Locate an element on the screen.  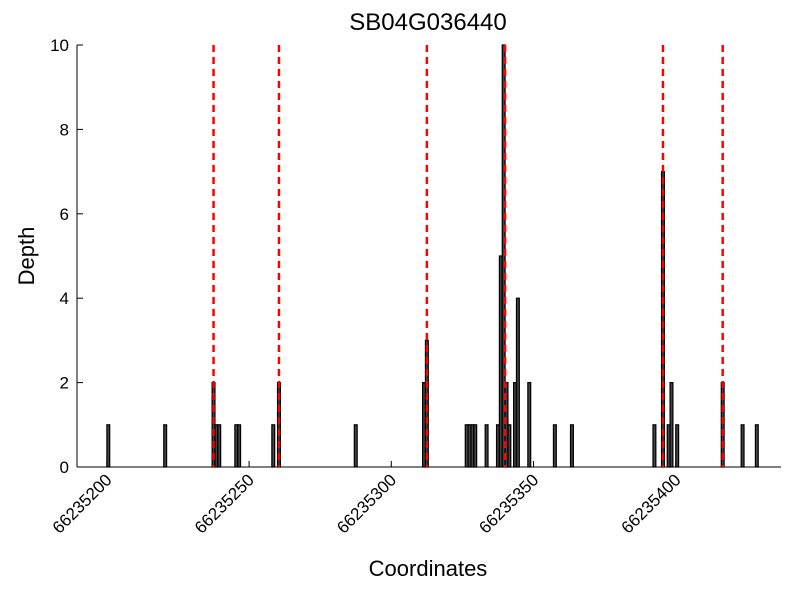
x-tick-label: 66235250 is located at coordinates (224, 503).